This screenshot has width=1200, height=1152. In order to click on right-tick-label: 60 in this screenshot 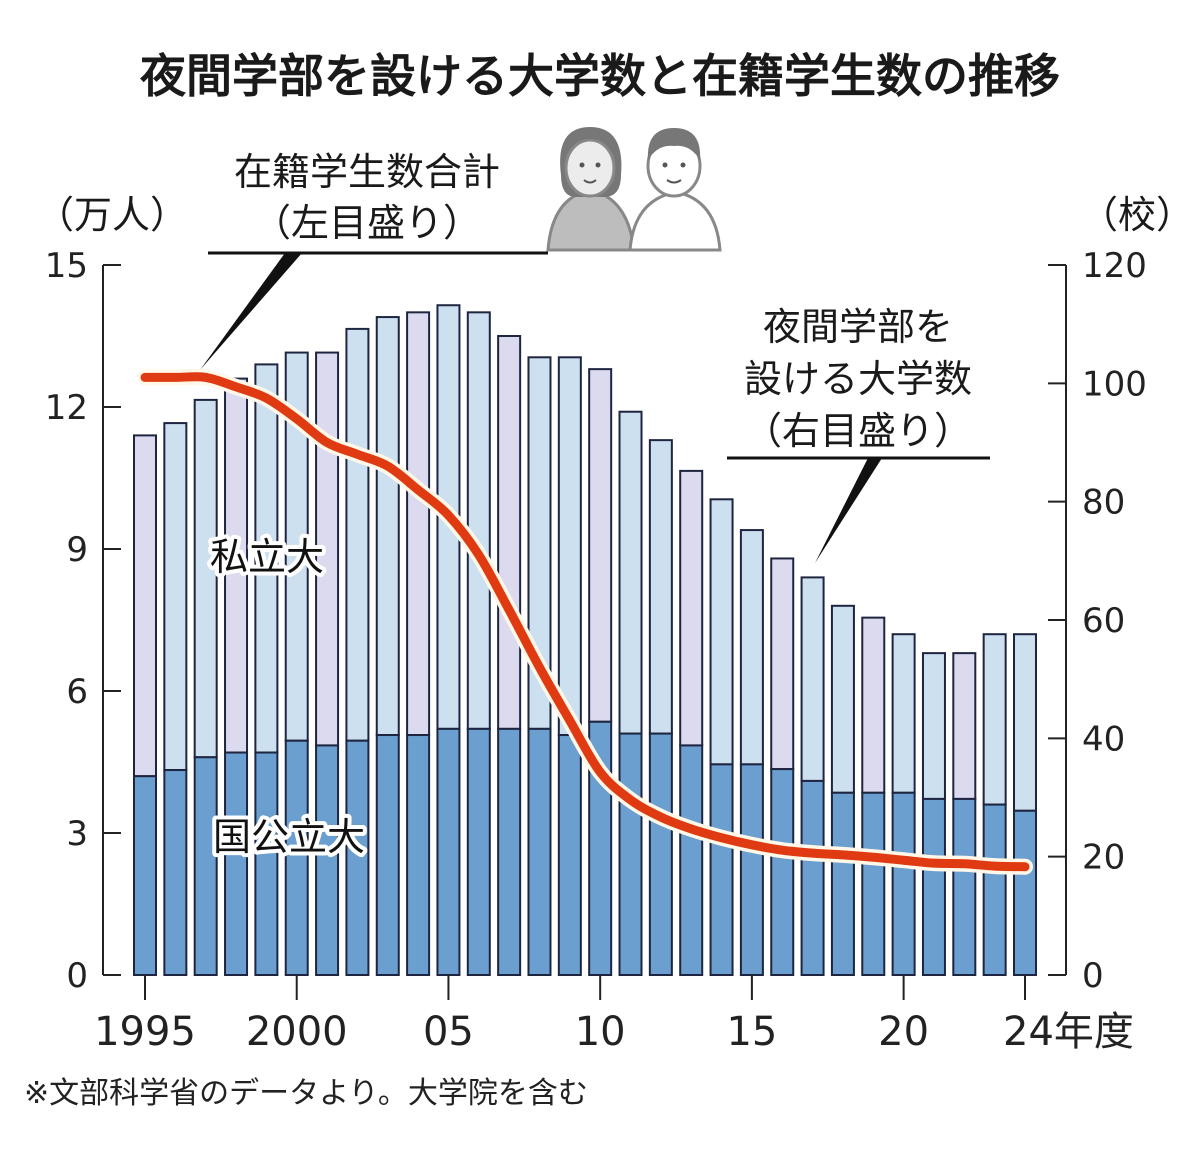, I will do `click(1103, 621)`.